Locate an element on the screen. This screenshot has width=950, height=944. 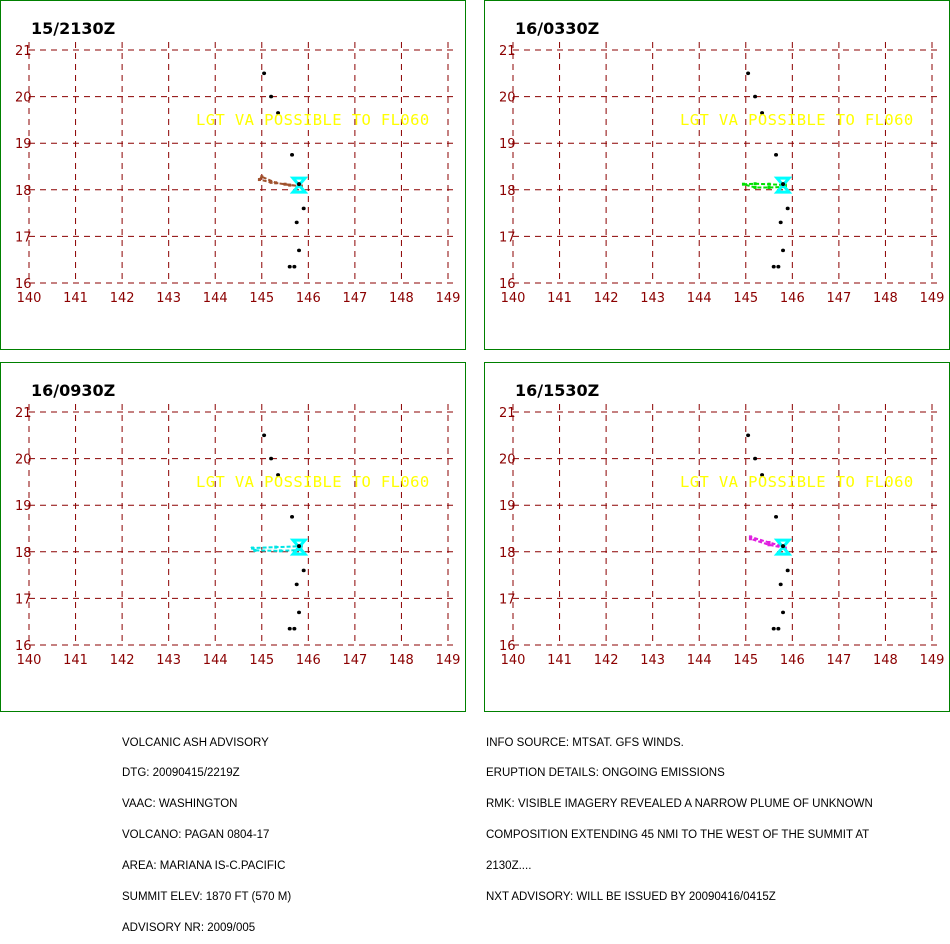
advisory-line: VOLCANO: PAGAN 0804-17 is located at coordinates (196, 835).